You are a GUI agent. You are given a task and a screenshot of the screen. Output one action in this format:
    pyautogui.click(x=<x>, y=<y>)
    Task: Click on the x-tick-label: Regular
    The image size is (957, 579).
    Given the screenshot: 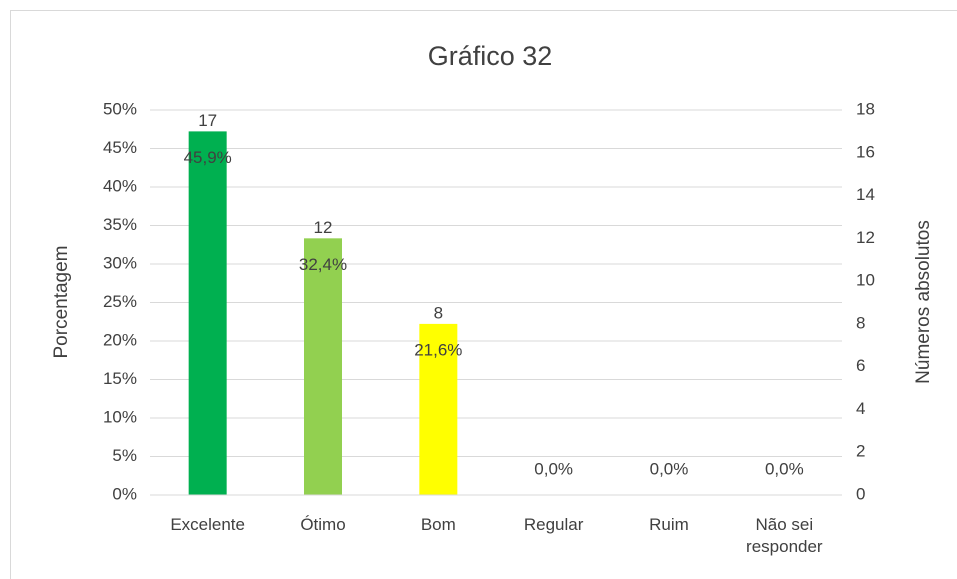 What is the action you would take?
    pyautogui.click(x=553, y=524)
    